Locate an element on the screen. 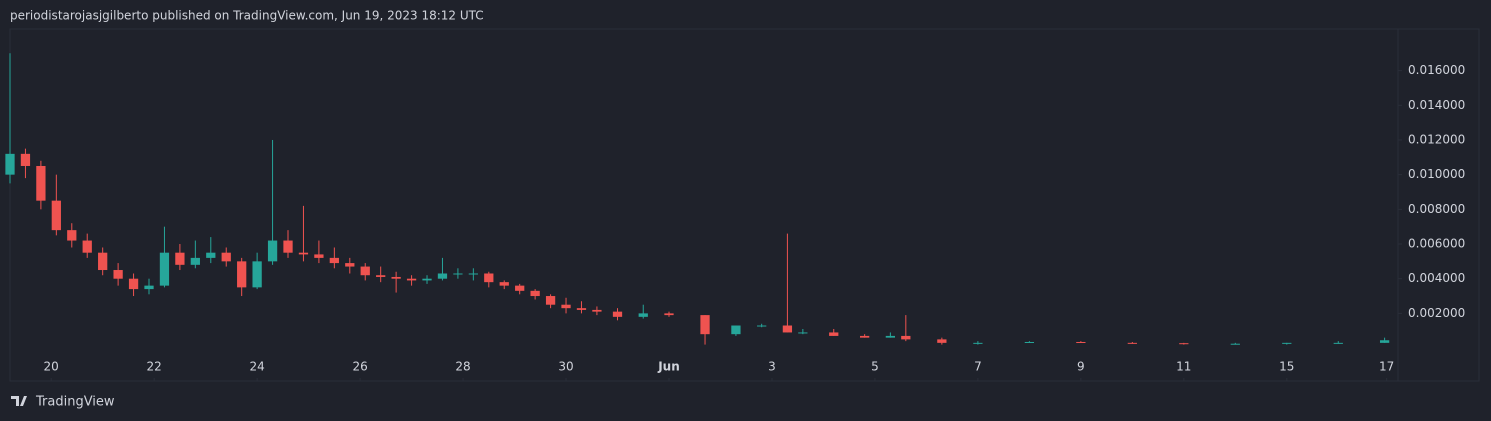  x-tick-label: 28 is located at coordinates (462, 367).